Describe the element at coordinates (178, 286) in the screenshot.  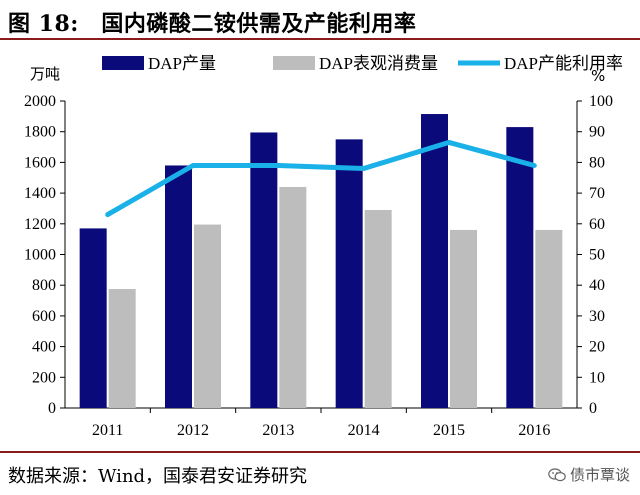
I see `bar-production-2012` at that location.